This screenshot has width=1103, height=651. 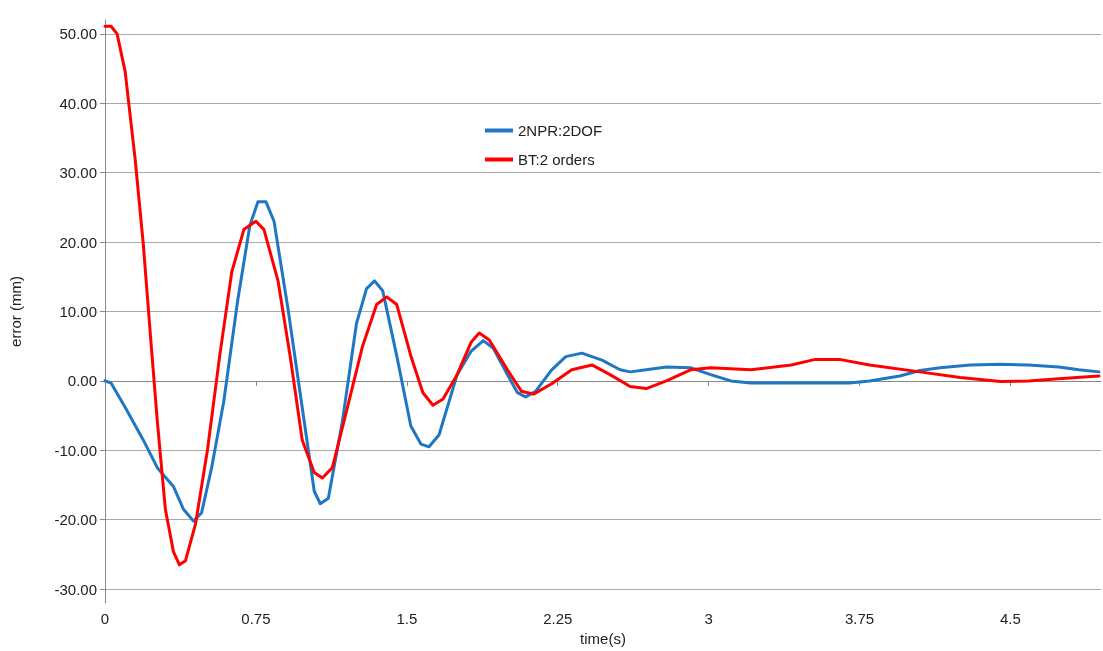 What do you see at coordinates (78, 34) in the screenshot?
I see `y-tick-label: 50.00` at bounding box center [78, 34].